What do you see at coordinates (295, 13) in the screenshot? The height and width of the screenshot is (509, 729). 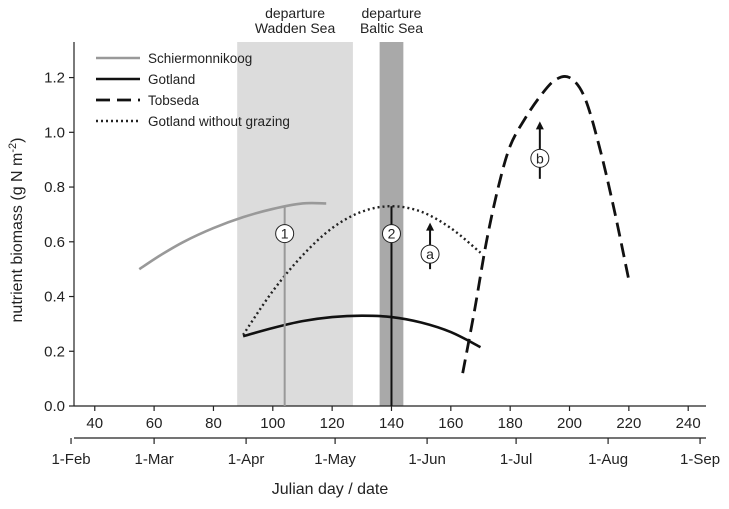 I see `band-label-1-line-1: departure` at bounding box center [295, 13].